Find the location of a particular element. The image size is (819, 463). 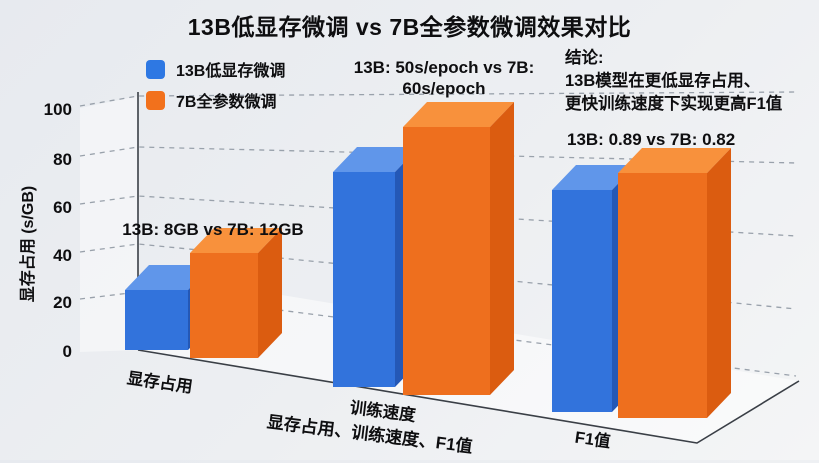

annotation-speed-line1: 13B: 50s/epoch vs 7B: is located at coordinates (444, 67).